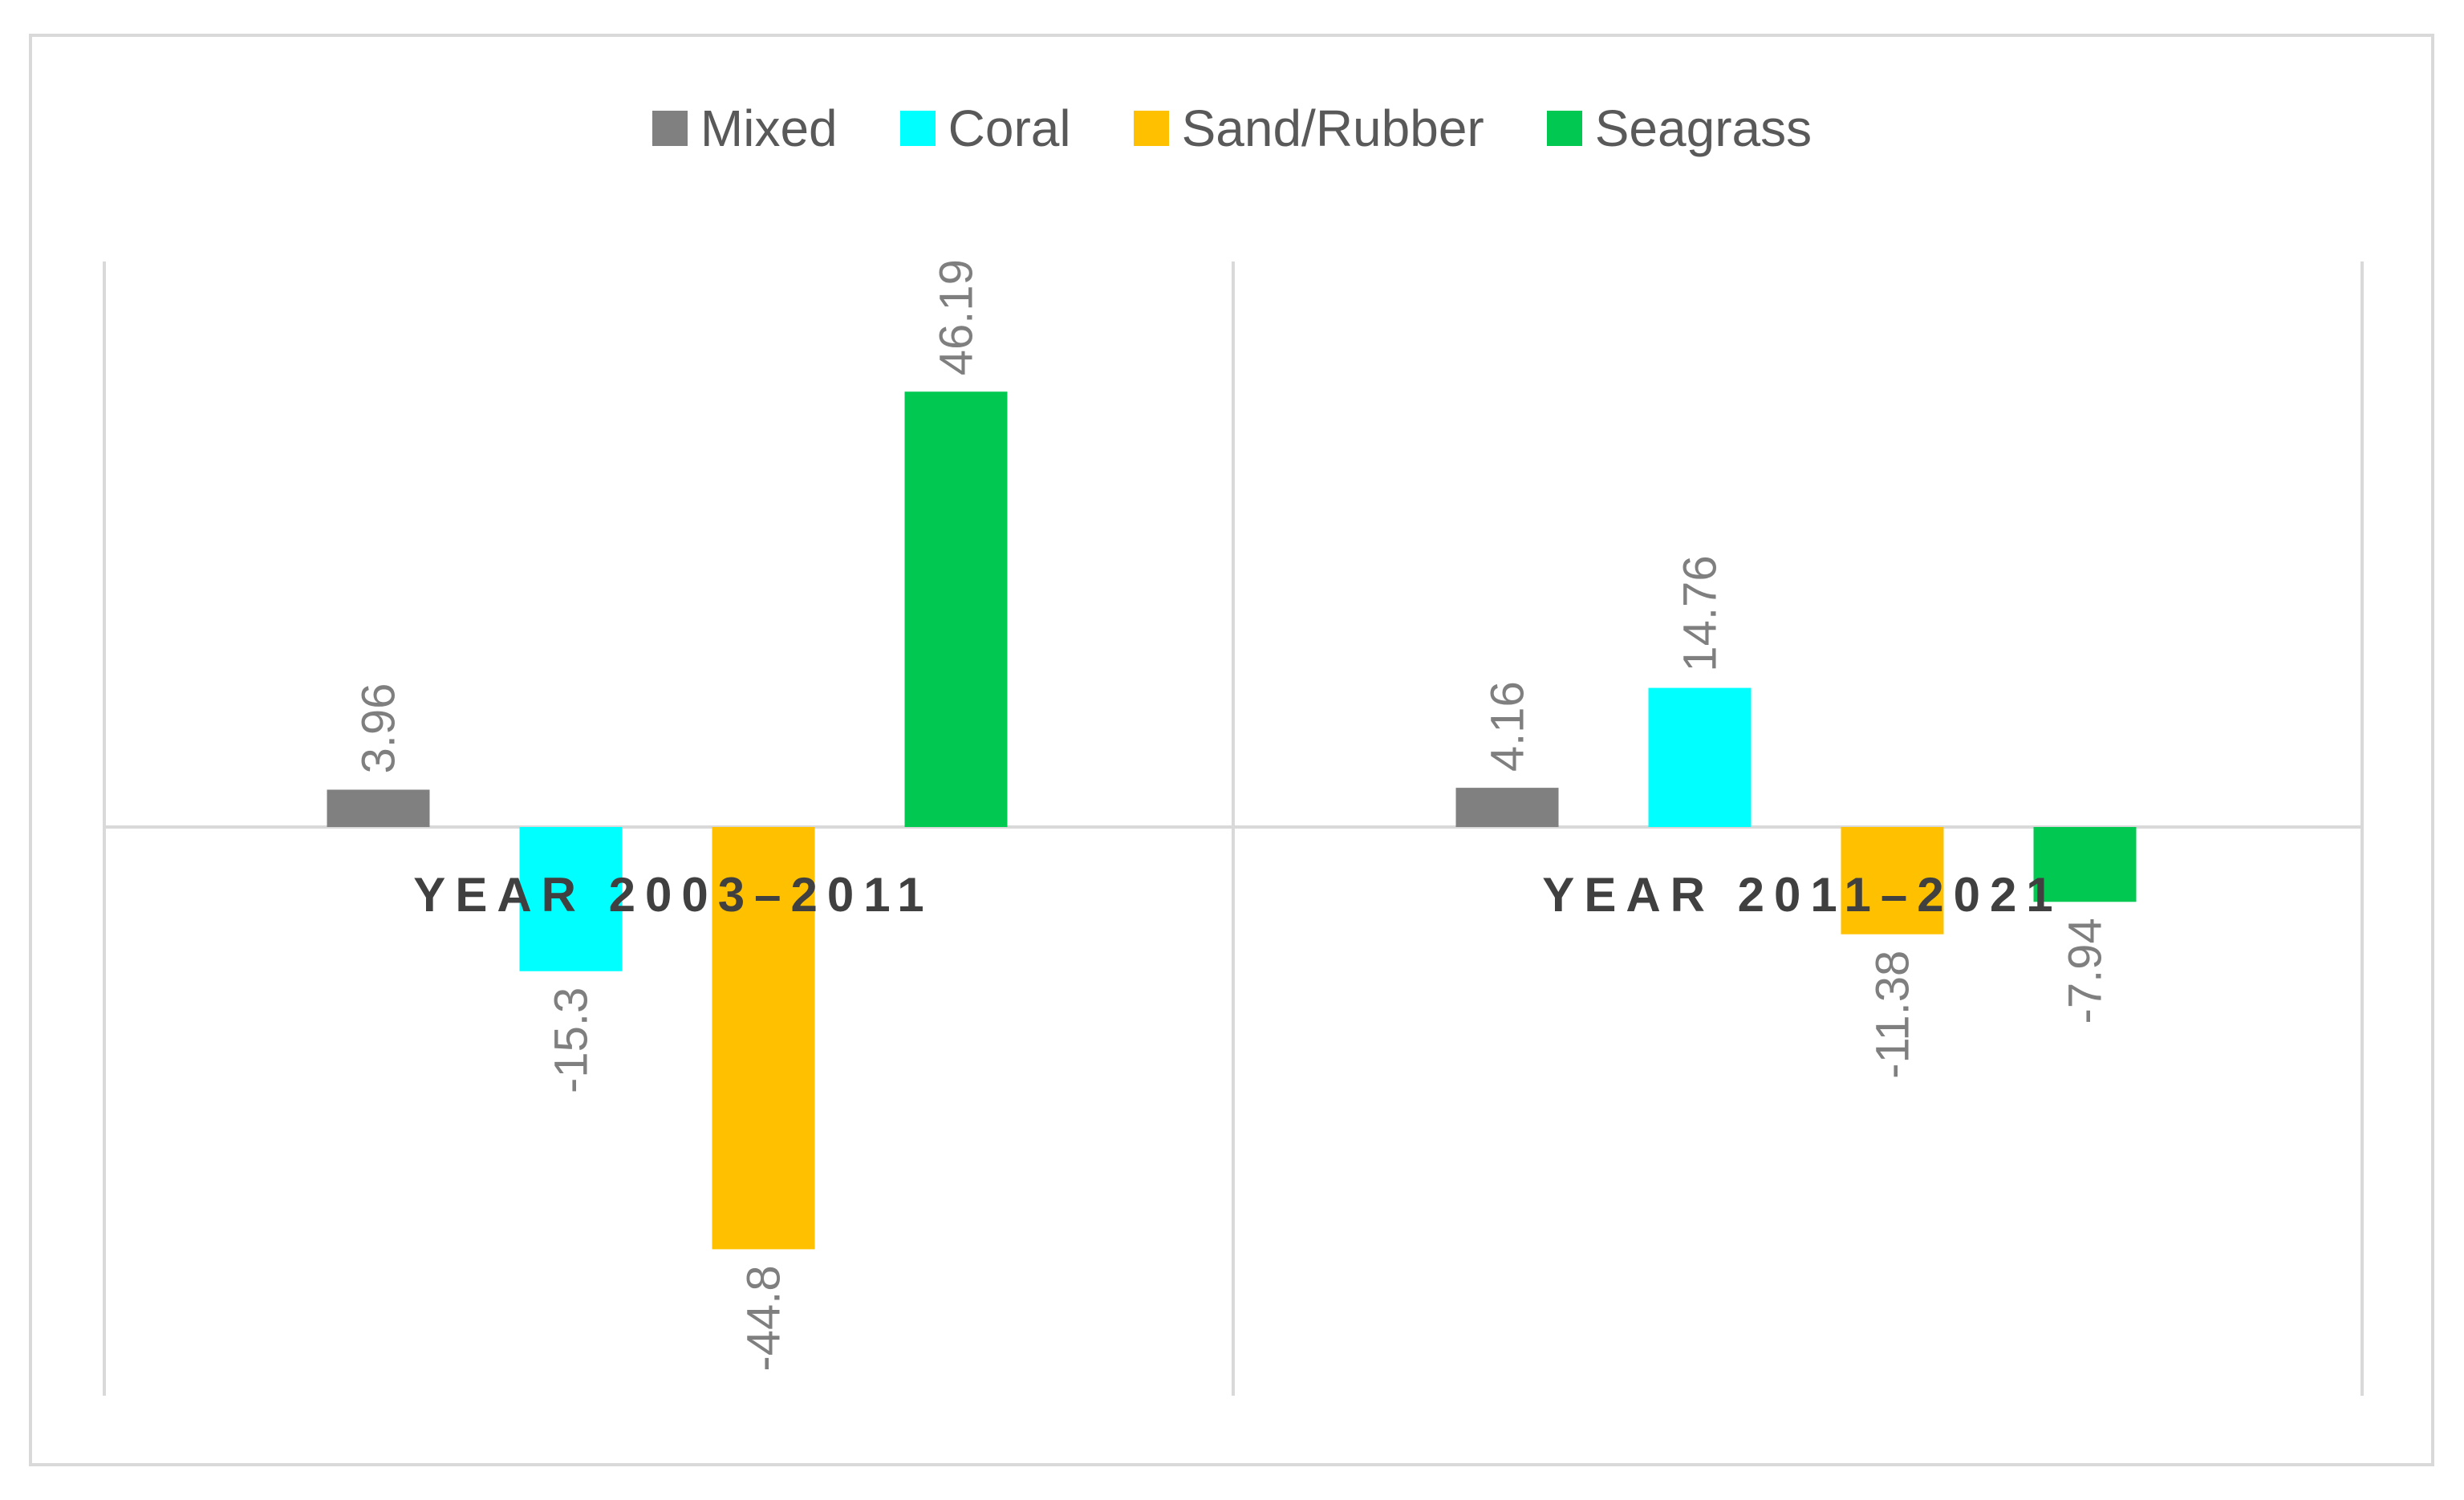 The width and height of the screenshot is (2464, 1500). Describe the element at coordinates (379, 728) in the screenshot. I see `data-label-mixed-1: 3.96` at that location.